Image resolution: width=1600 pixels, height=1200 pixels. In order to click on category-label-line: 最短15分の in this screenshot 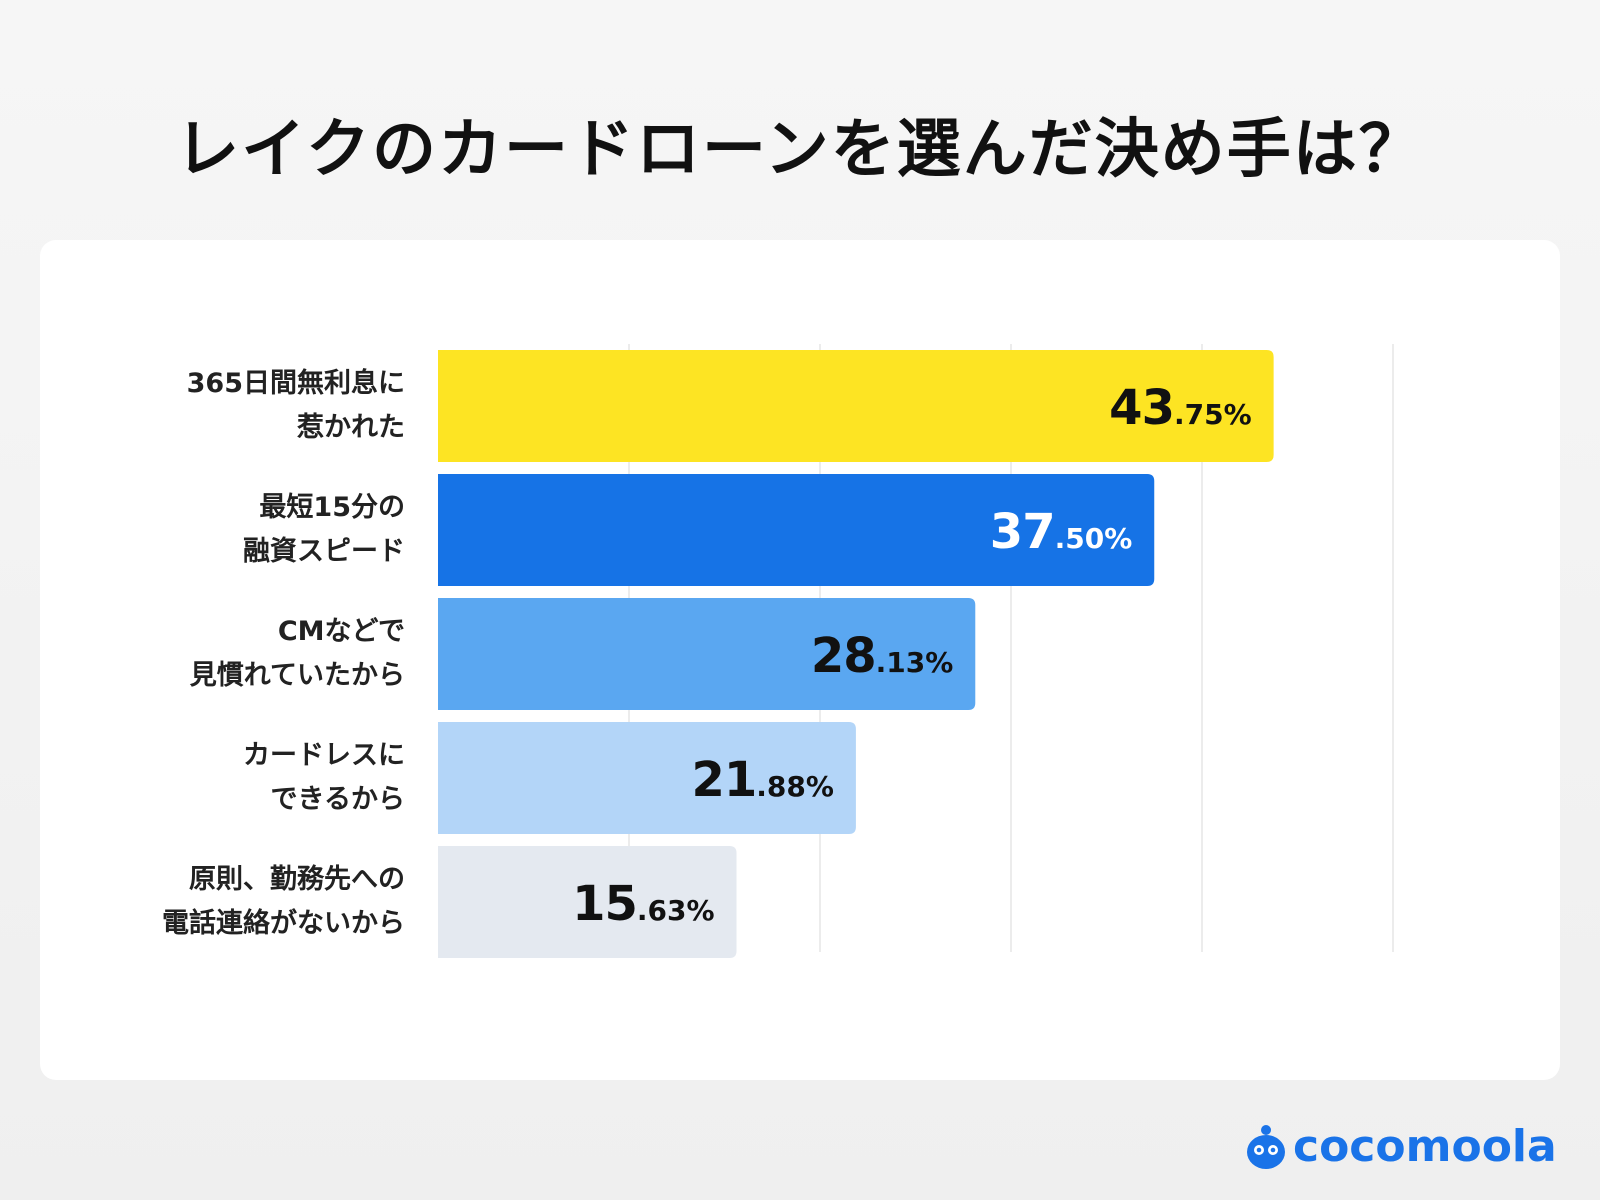, I will do `click(332, 507)`.